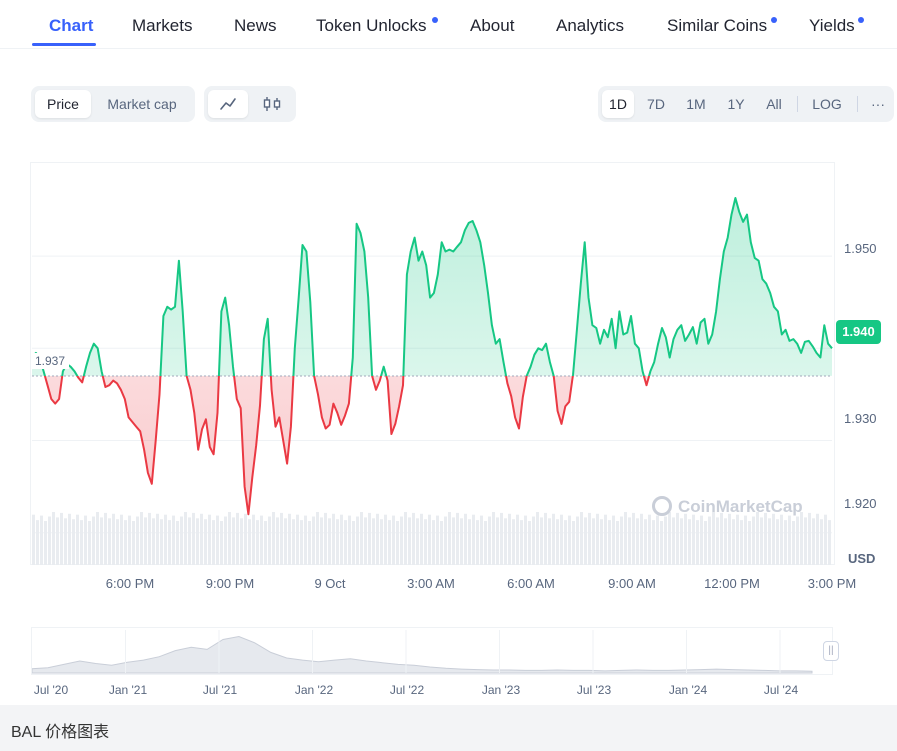 This screenshot has height=751, width=897. I want to click on y-tick-label: 1.920, so click(860, 503).